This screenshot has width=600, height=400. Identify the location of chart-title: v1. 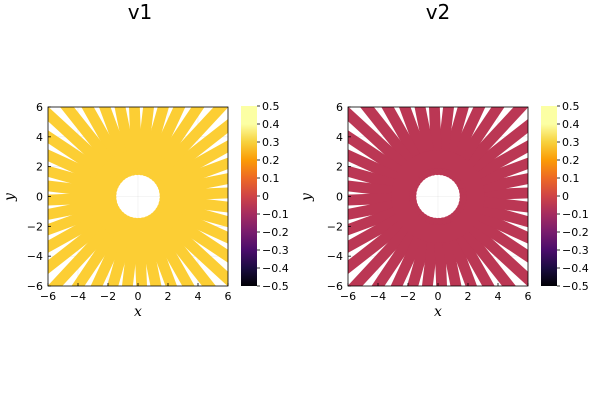
(140, 12).